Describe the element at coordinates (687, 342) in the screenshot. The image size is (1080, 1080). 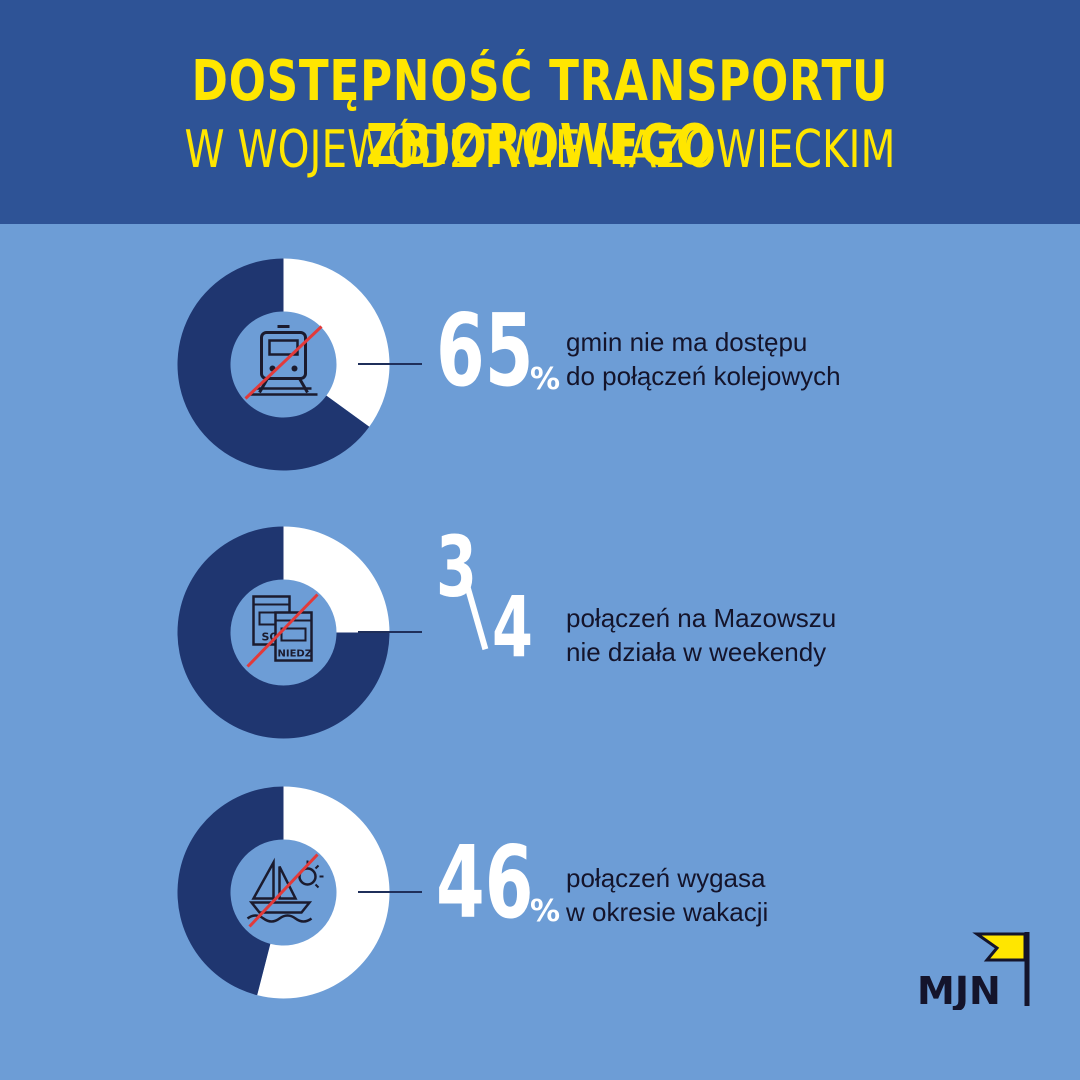
I see `stat-desc-line1: gmin nie ma dostępu` at that location.